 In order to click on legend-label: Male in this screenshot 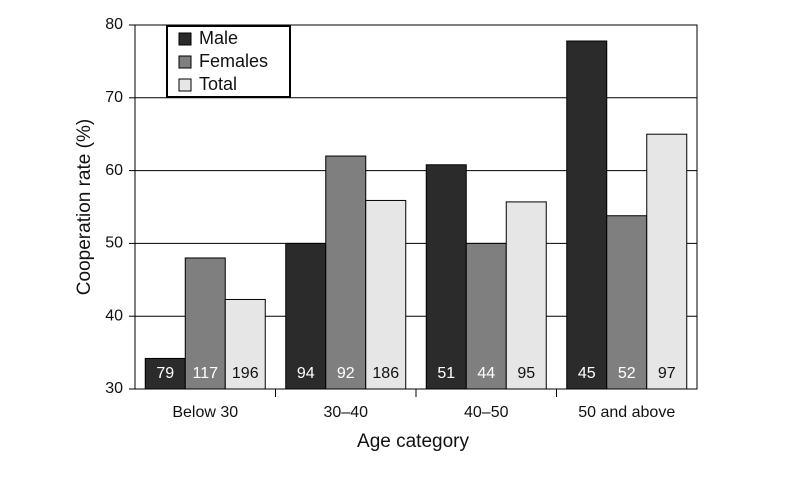, I will do `click(218, 38)`.